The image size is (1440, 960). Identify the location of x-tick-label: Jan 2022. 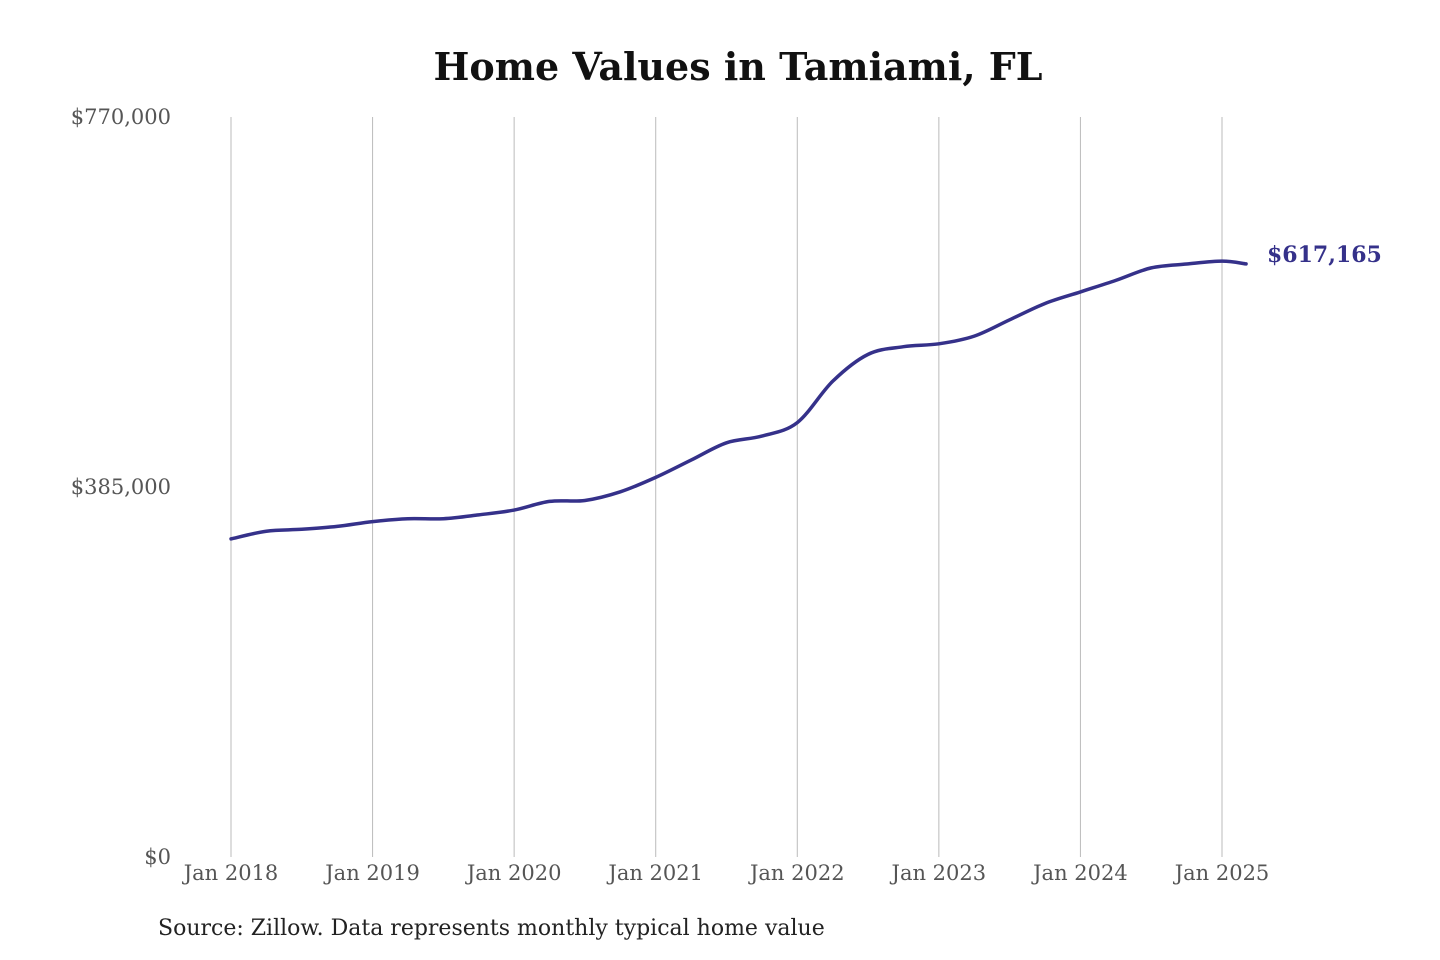
(796, 873).